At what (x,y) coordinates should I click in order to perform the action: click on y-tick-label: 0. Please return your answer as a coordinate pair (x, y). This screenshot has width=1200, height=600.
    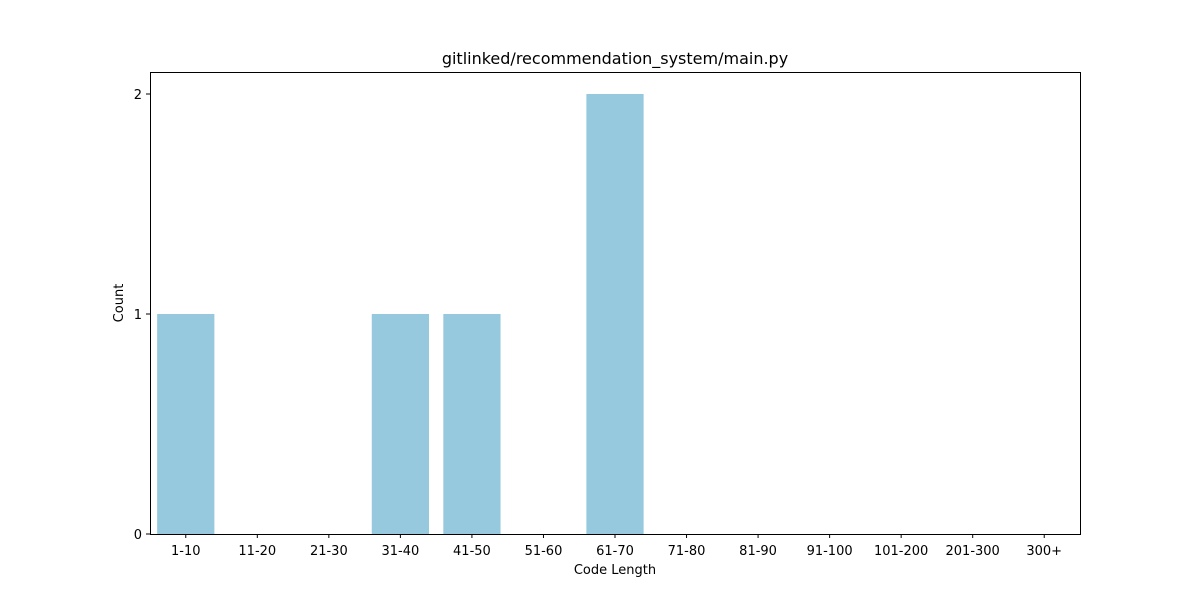
    Looking at the image, I should click on (138, 535).